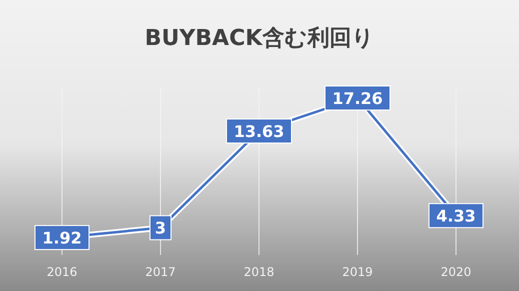 Image resolution: width=519 pixels, height=291 pixels. What do you see at coordinates (456, 216) in the screenshot?
I see `data-label: 4.33` at bounding box center [456, 216].